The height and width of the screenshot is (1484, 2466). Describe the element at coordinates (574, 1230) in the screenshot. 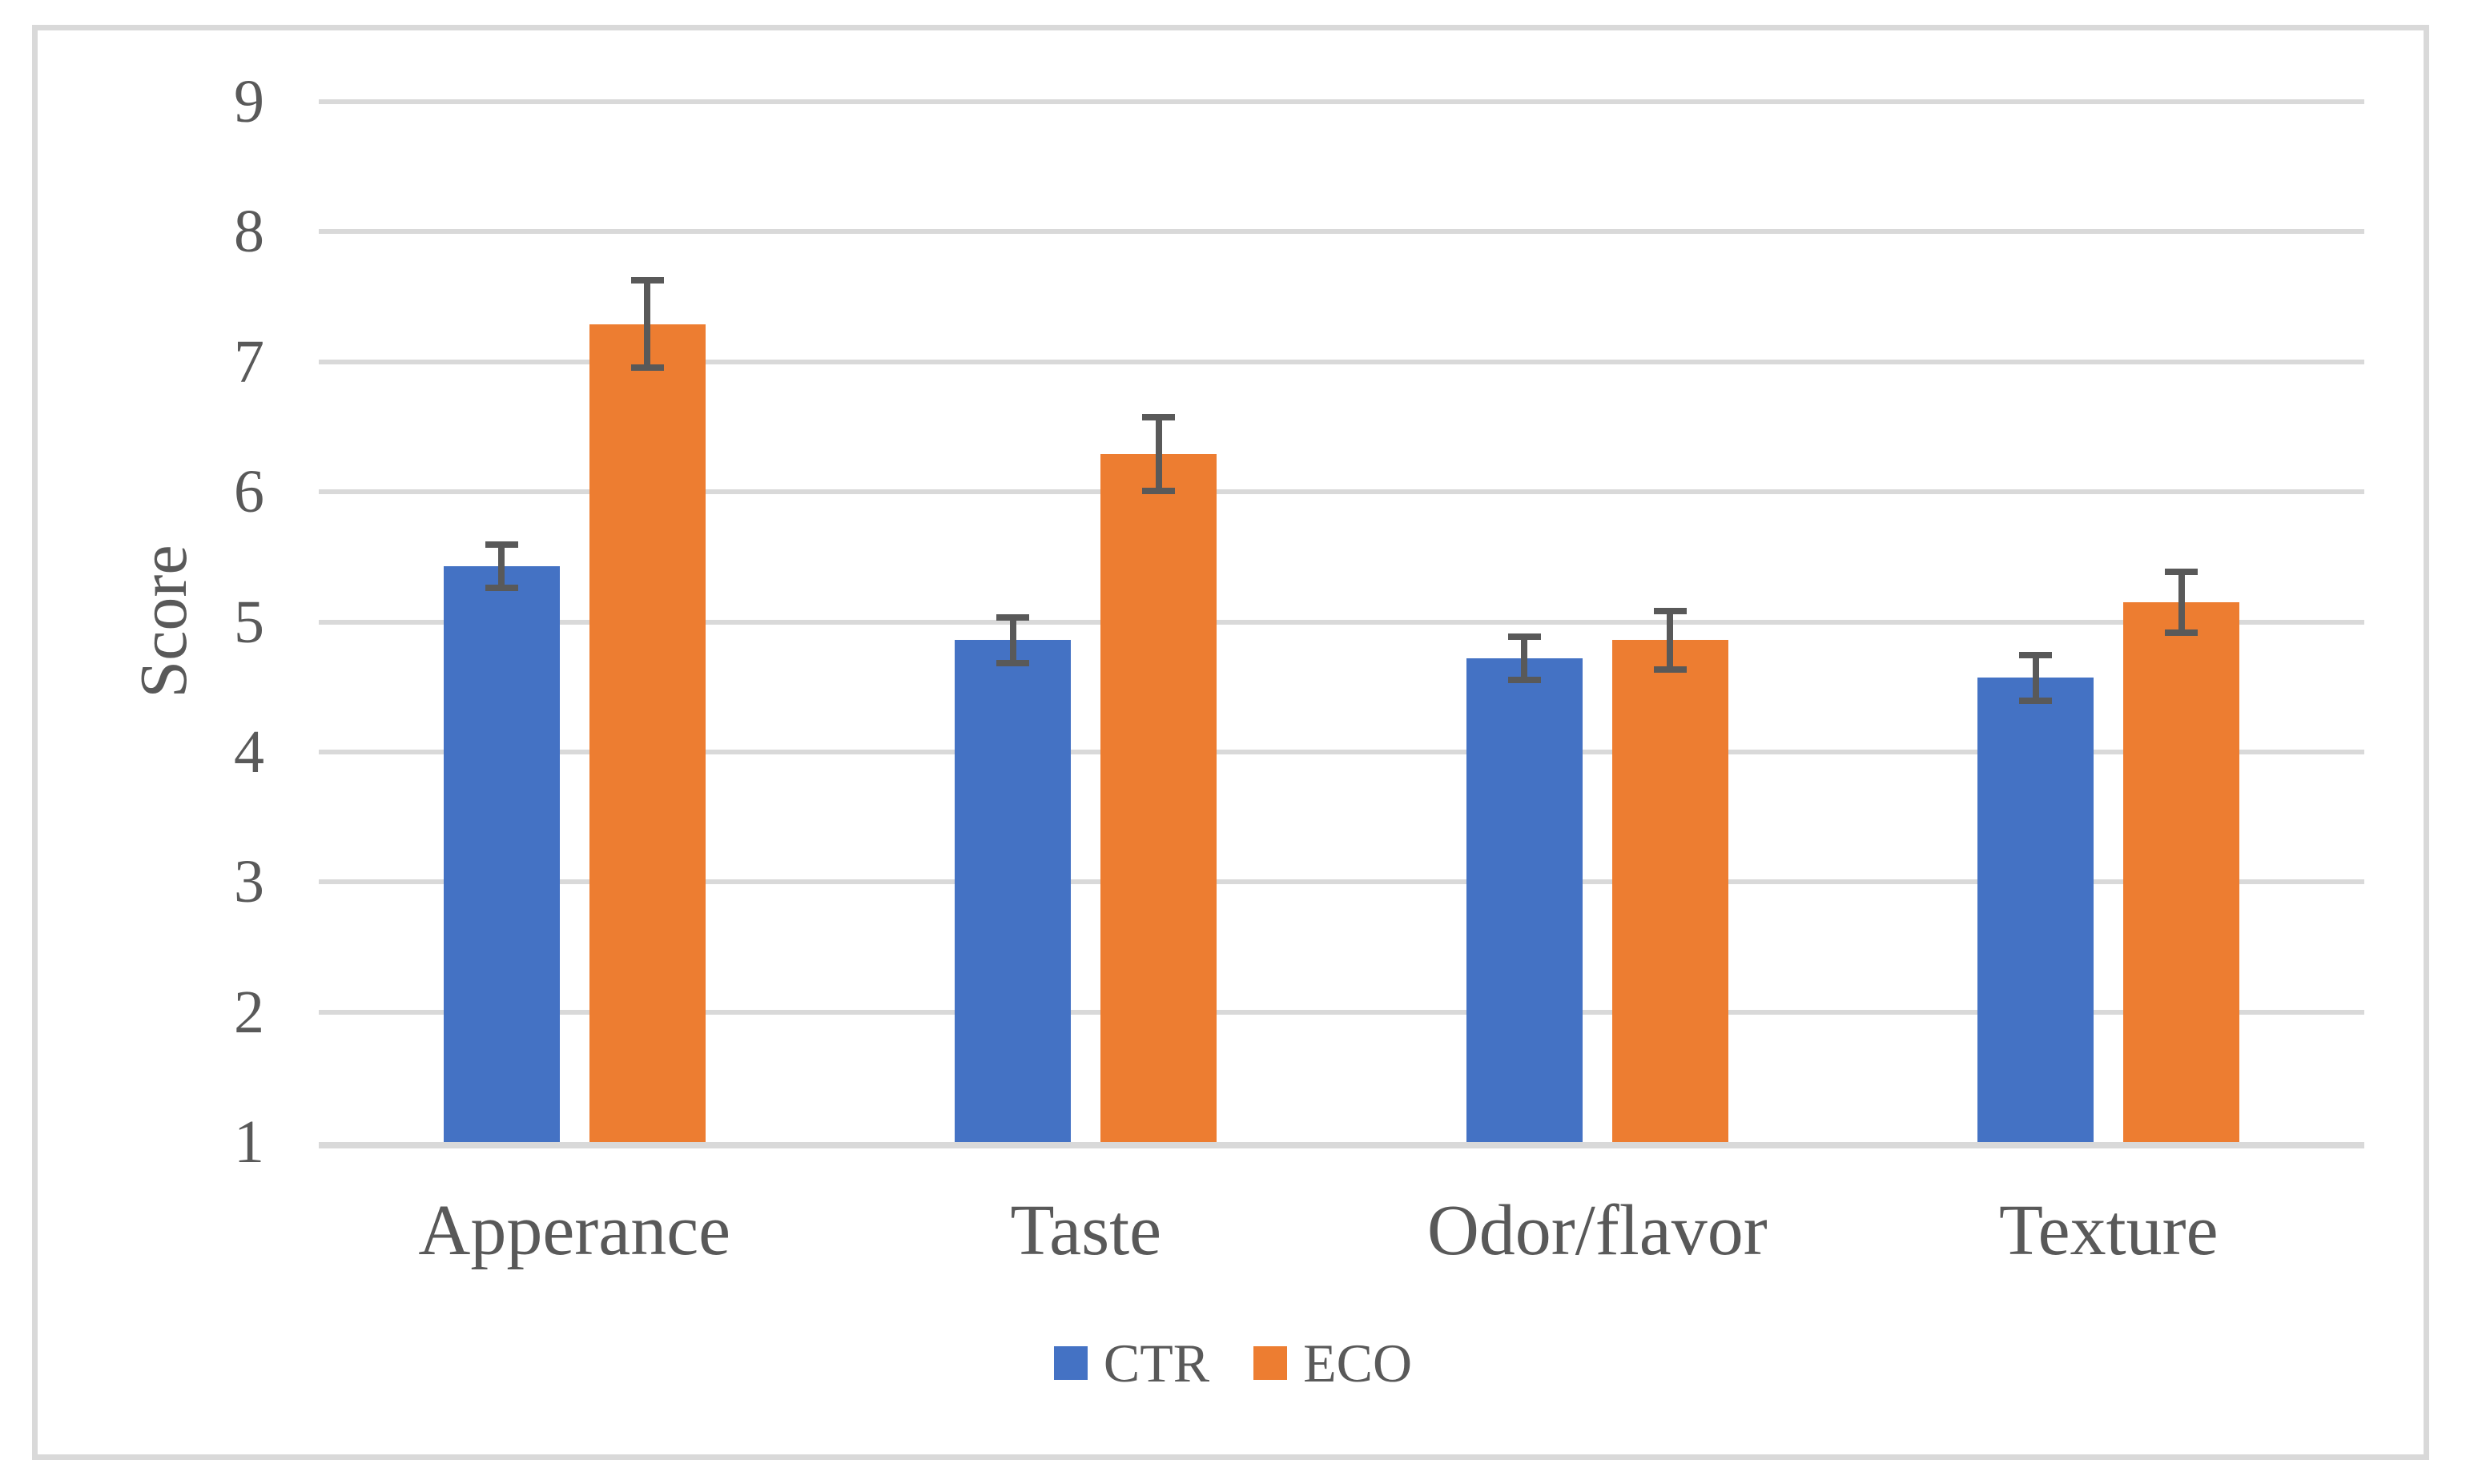

I see `x-tick-label: Apperance` at that location.